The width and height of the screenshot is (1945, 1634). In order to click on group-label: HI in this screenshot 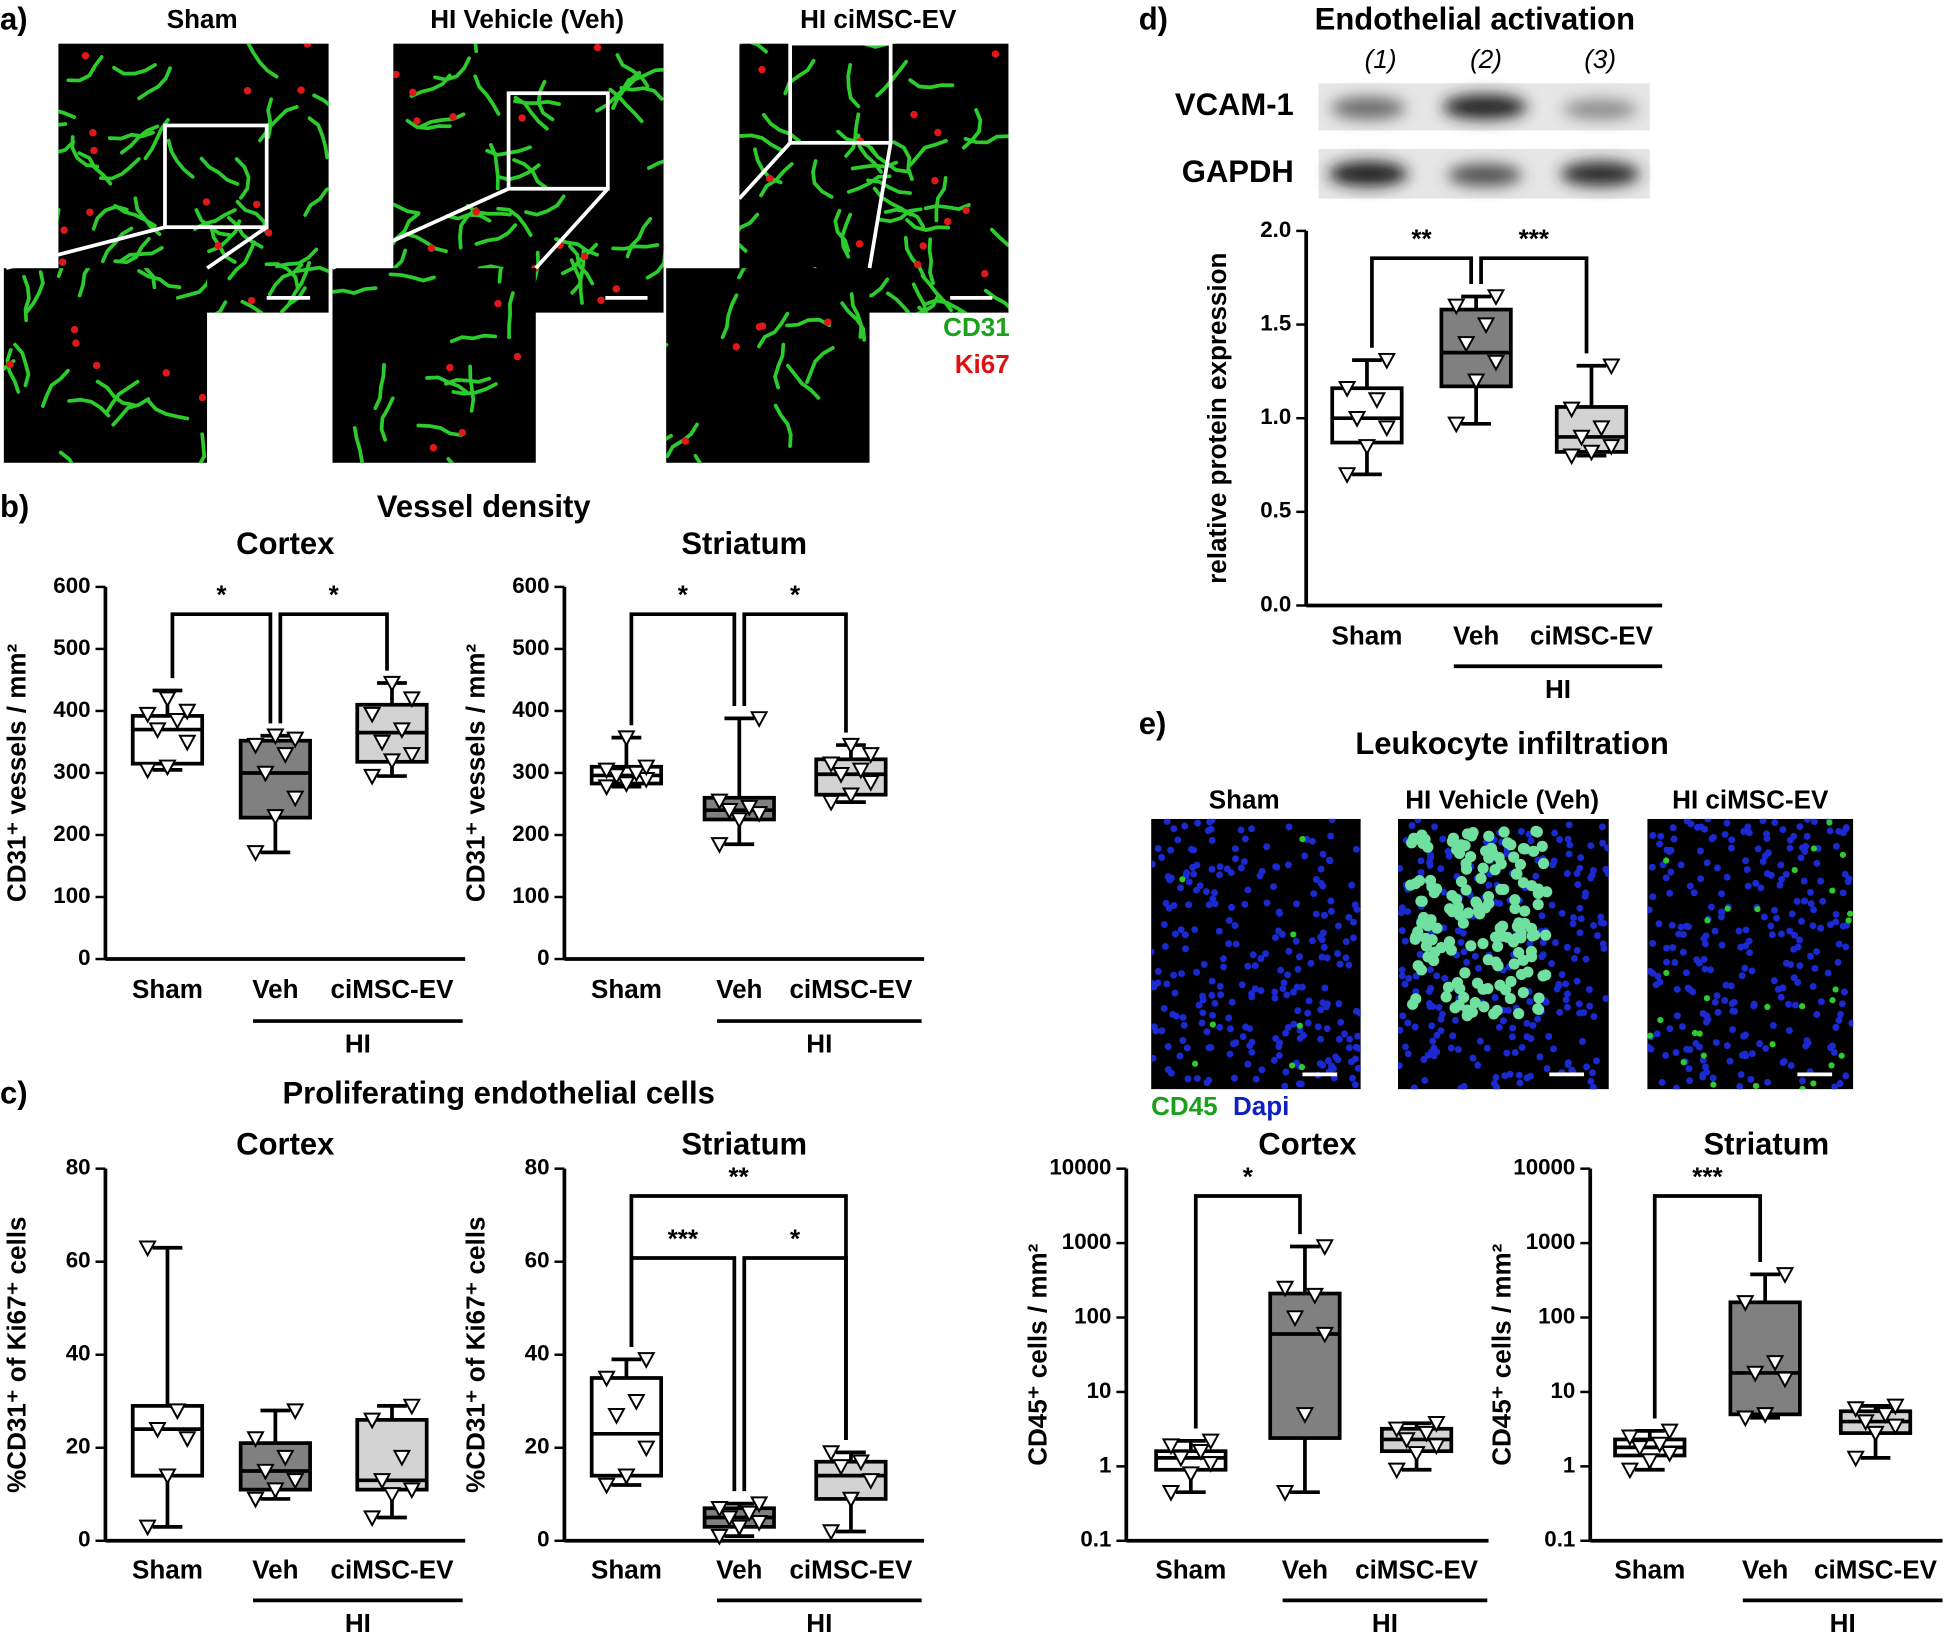, I will do `click(1385, 1621)`.